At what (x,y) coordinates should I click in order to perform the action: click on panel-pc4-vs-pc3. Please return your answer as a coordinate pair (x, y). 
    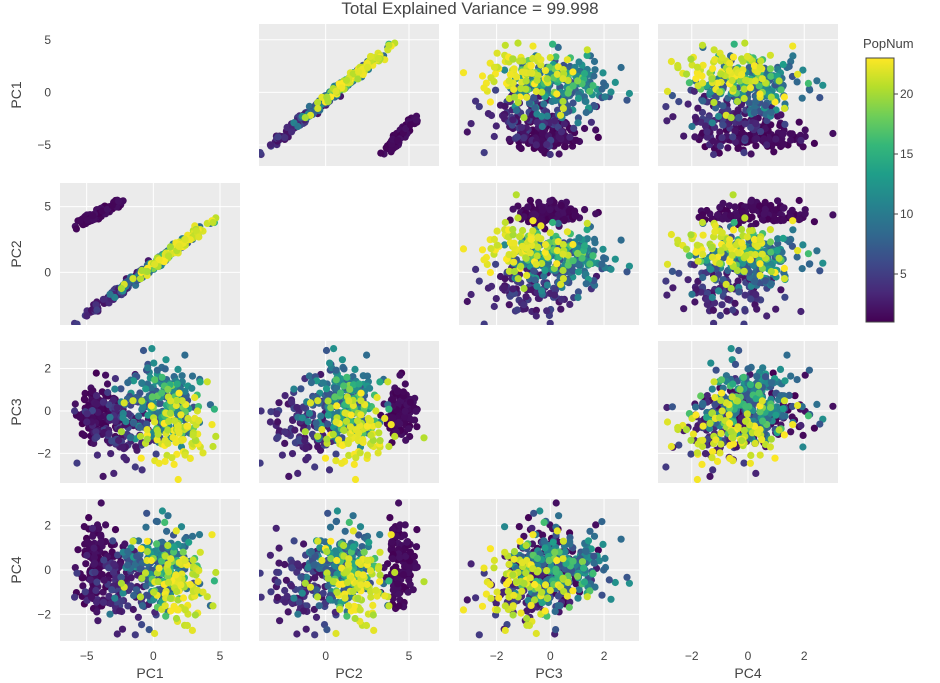
    Looking at the image, I should click on (748, 412).